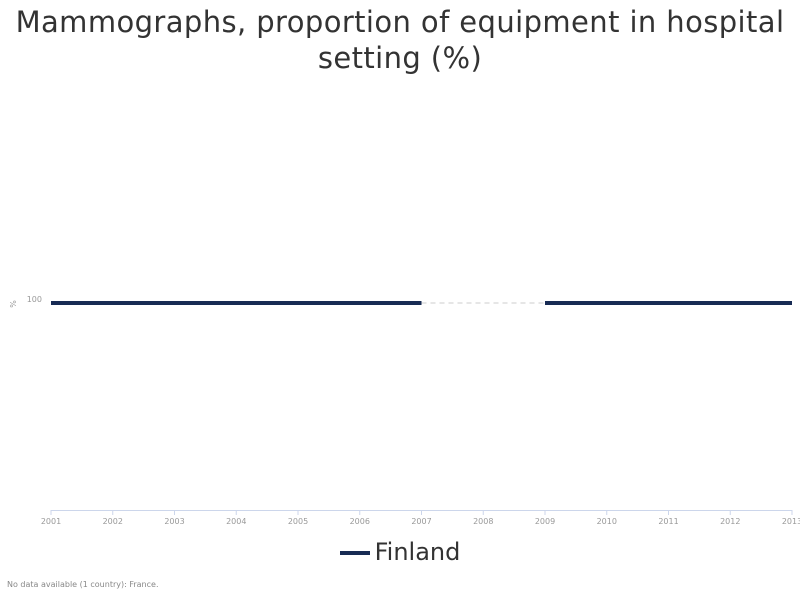 This screenshot has width=800, height=600. I want to click on x-tick-label: 2007, so click(421, 521).